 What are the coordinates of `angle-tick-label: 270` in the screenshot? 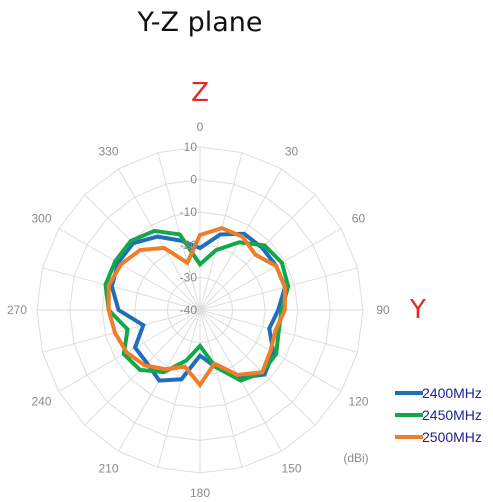 It's located at (17, 310).